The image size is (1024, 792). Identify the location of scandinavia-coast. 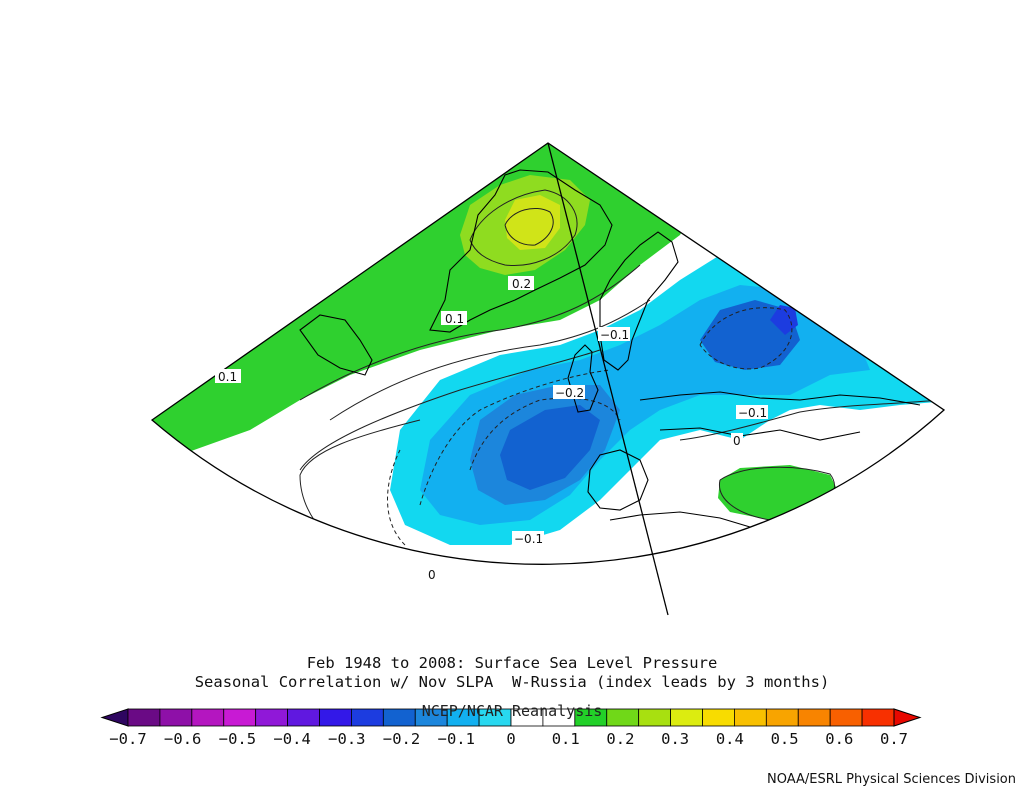
(639, 301).